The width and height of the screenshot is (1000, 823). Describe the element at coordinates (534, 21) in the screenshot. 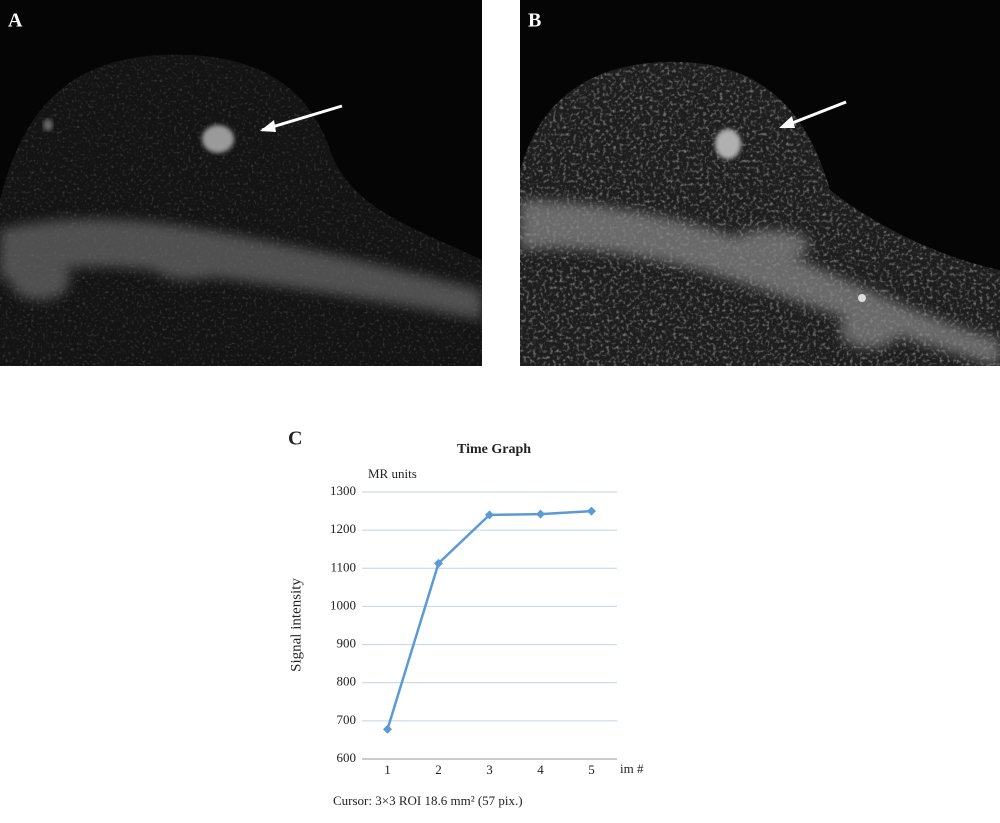

I see `panel-label: B` at that location.